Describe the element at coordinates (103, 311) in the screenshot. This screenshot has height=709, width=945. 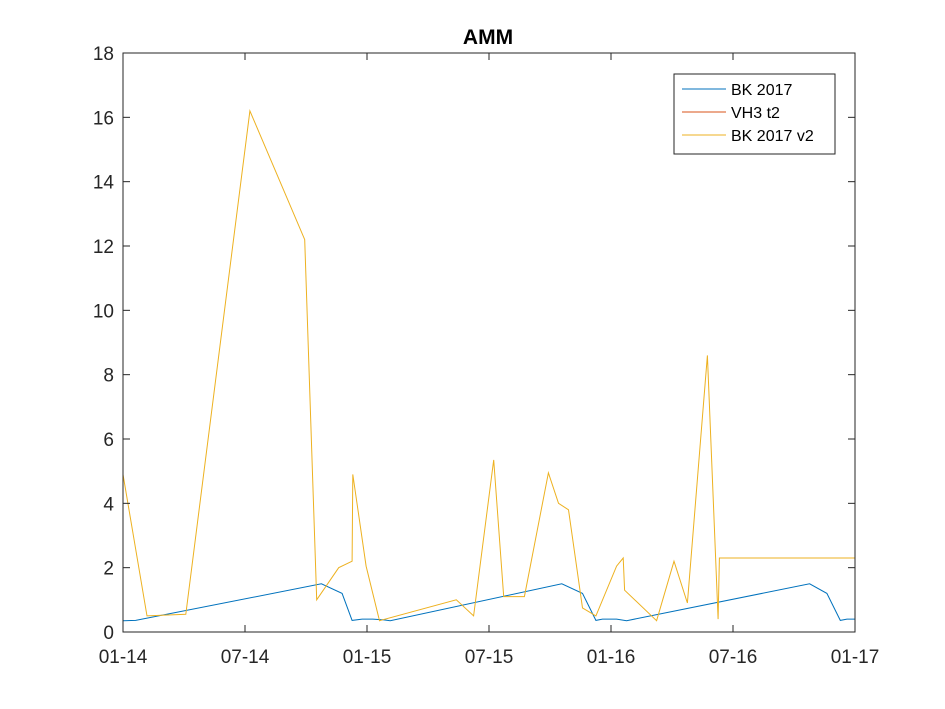
I see `y-tick-label: 10` at that location.